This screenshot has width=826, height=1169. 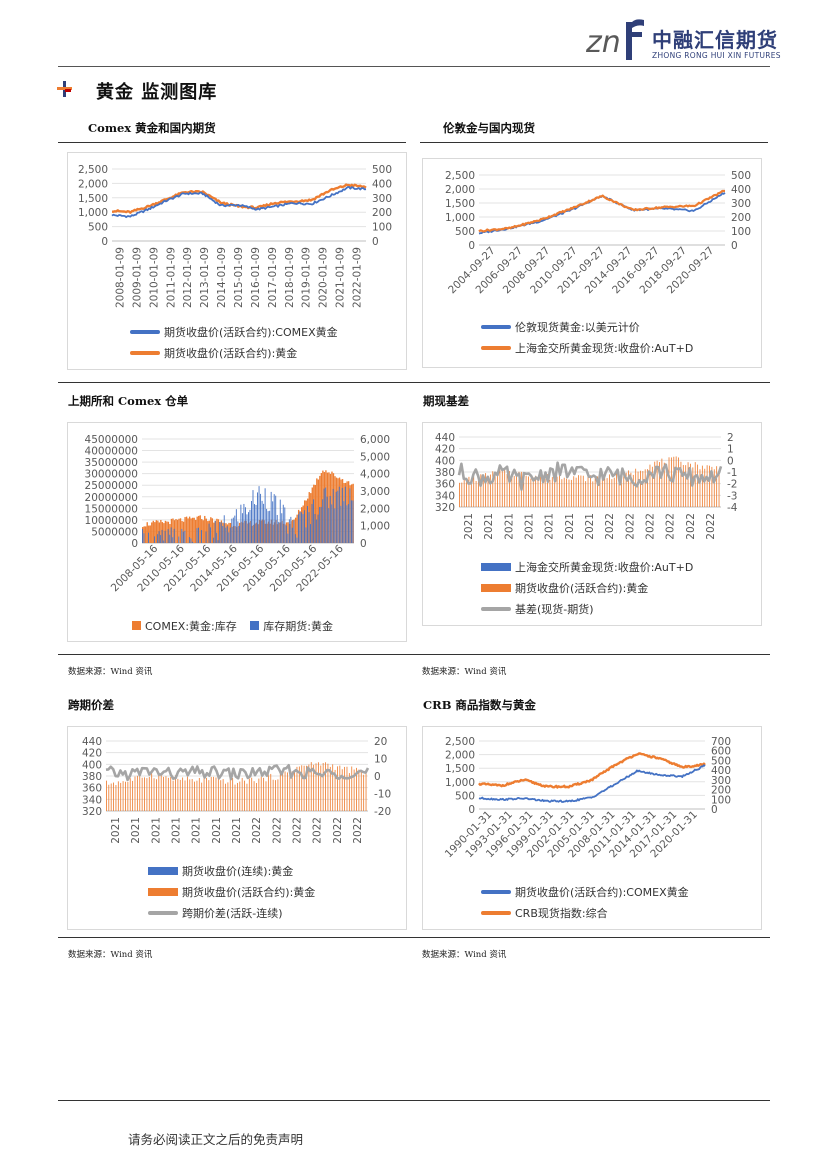 I want to click on series-line-spread, so click(x=237, y=773).